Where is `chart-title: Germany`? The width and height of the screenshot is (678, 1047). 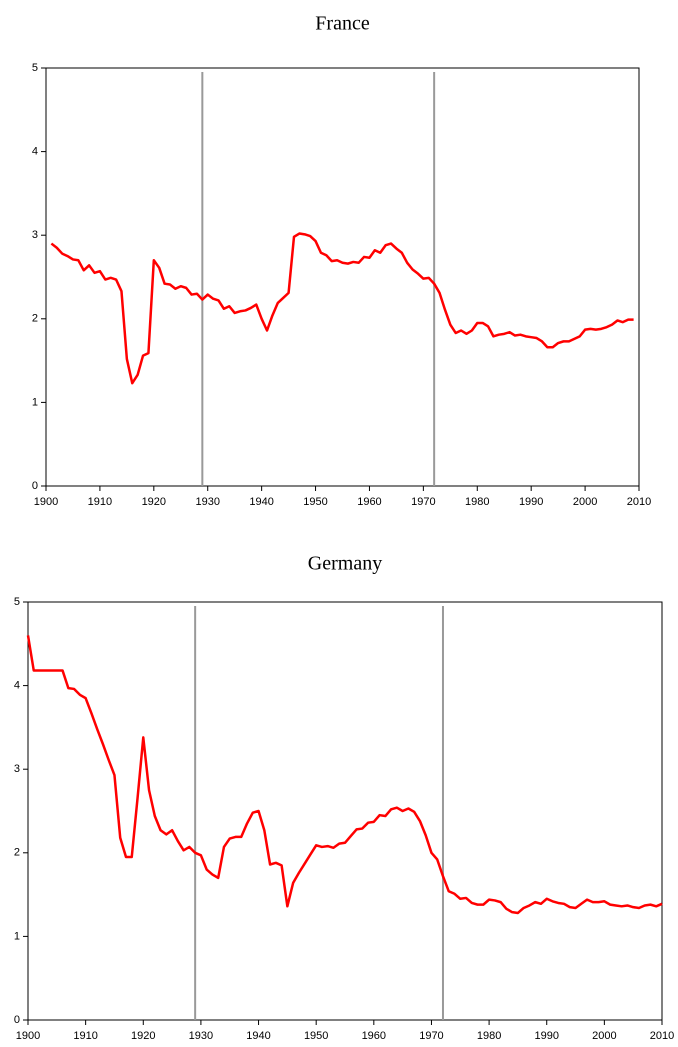
chart-title: Germany is located at coordinates (345, 564).